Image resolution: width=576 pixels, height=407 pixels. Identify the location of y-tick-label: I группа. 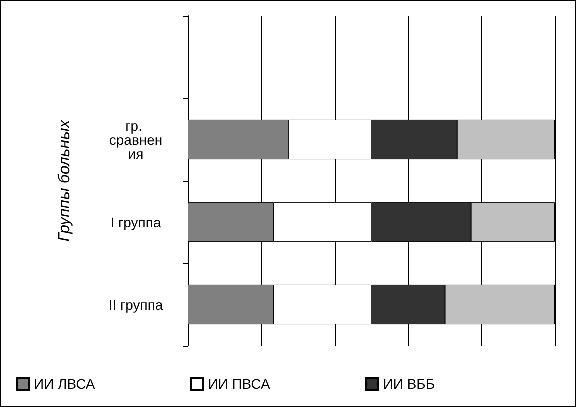
(136, 222).